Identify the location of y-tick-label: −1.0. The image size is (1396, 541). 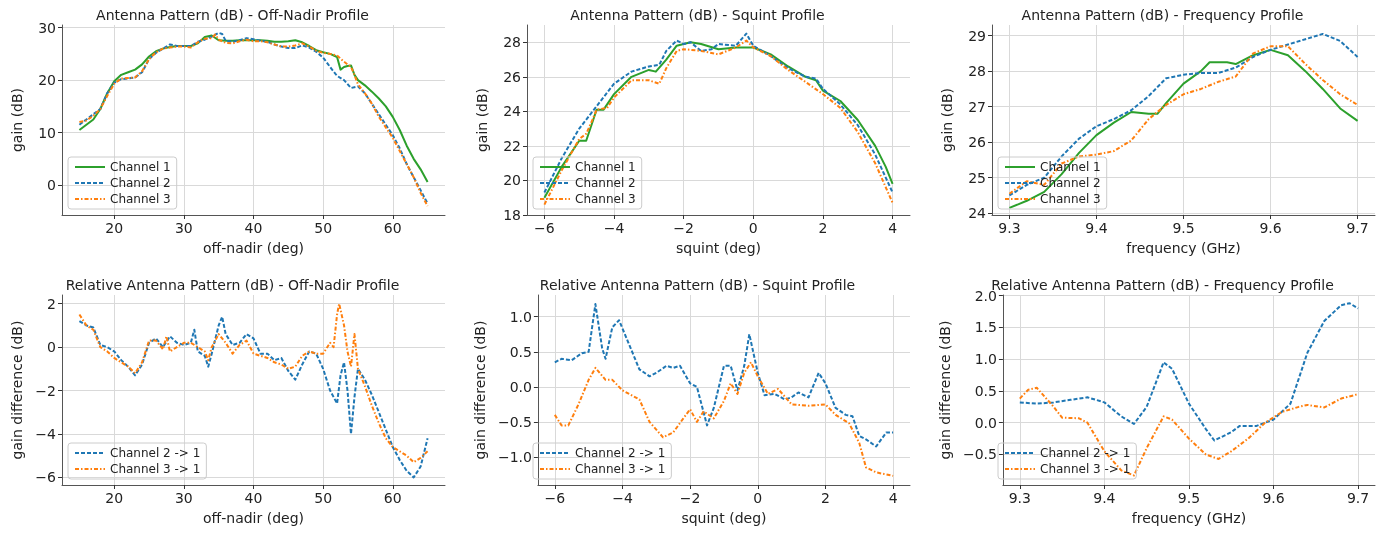
(514, 456).